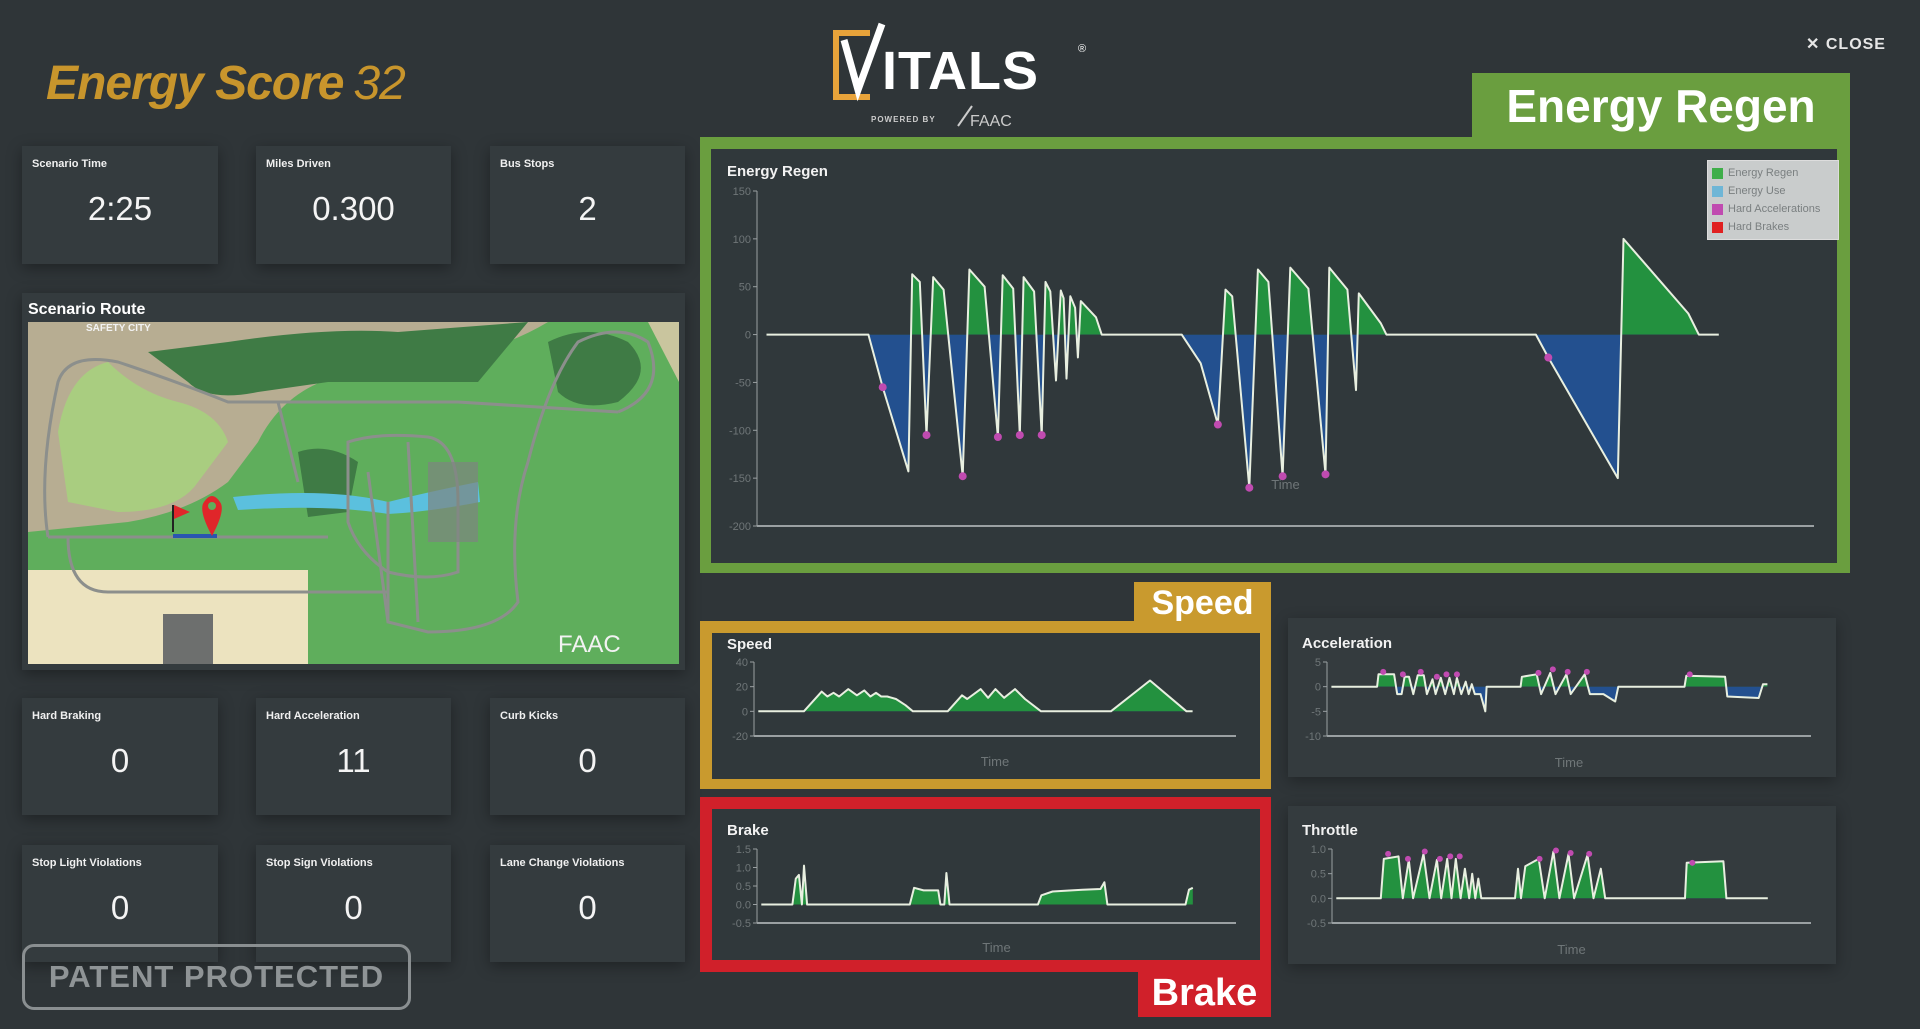 This screenshot has width=1920, height=1029. What do you see at coordinates (1773, 173) in the screenshot?
I see `legend-item-energy-regen: Energy Regen` at bounding box center [1773, 173].